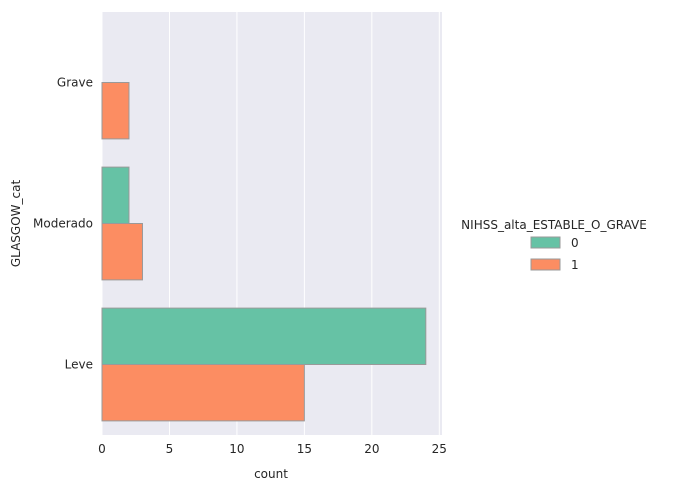 This screenshot has width=676, height=493. I want to click on legend-label-1: 1, so click(575, 265).